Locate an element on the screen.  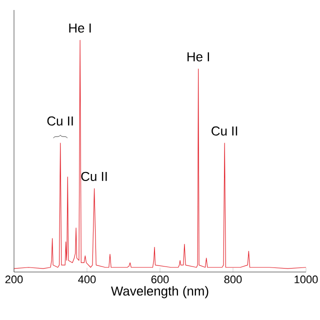
x-tick-label: 200 is located at coordinates (14, 280).